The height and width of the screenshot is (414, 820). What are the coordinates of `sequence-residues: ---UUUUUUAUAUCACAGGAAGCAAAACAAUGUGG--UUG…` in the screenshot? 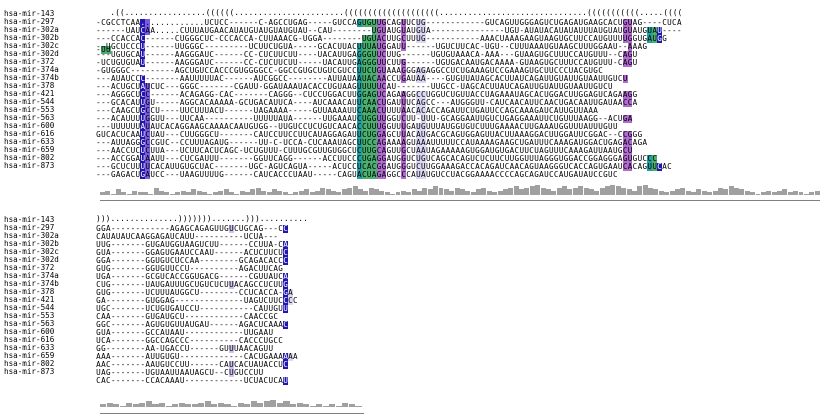 It's located at (357, 126).